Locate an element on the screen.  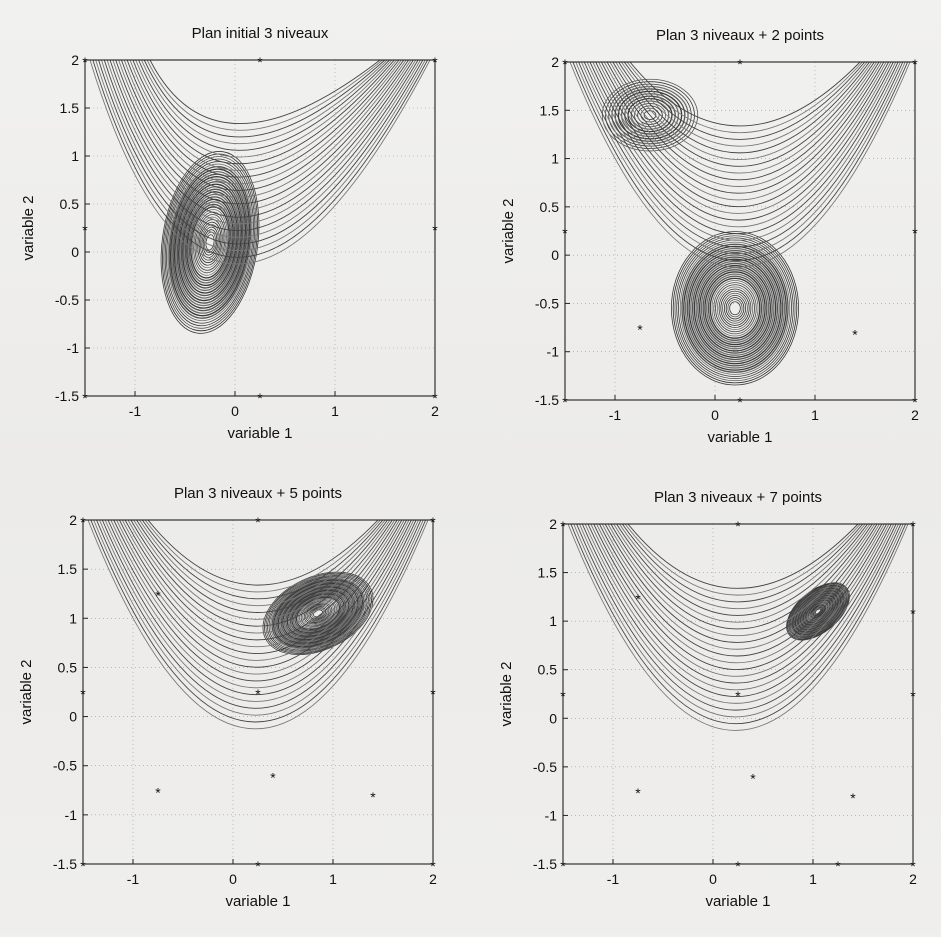
x-tick-label: 2 is located at coordinates (913, 879).